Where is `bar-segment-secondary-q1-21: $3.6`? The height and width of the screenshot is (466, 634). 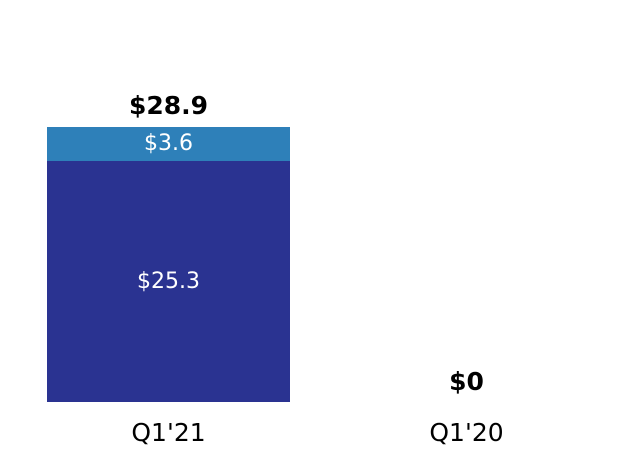
bar-segment-secondary-q1-21: $3.6 is located at coordinates (168, 144).